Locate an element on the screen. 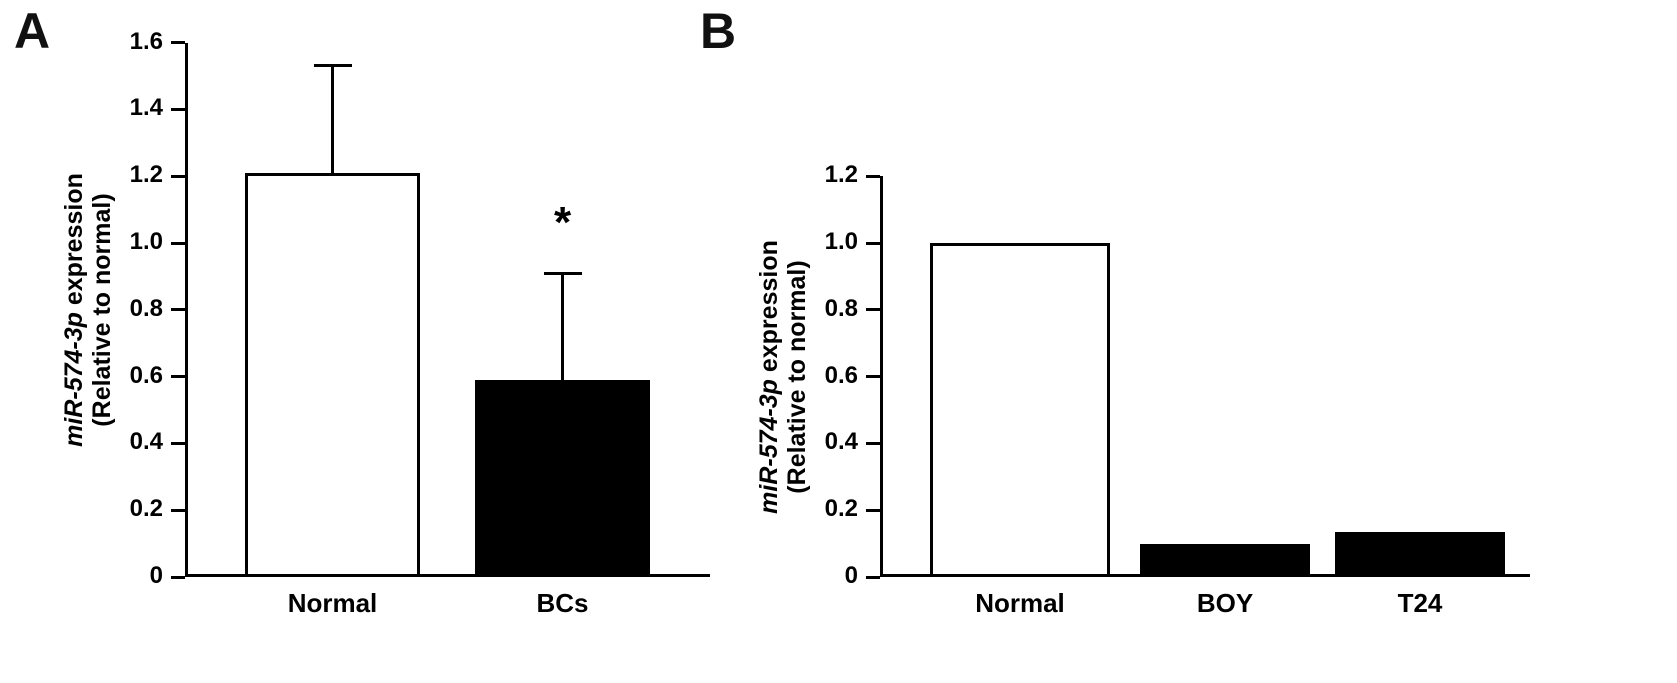 The image size is (1677, 683). x-tick-label-bcs: BCs is located at coordinates (562, 603).